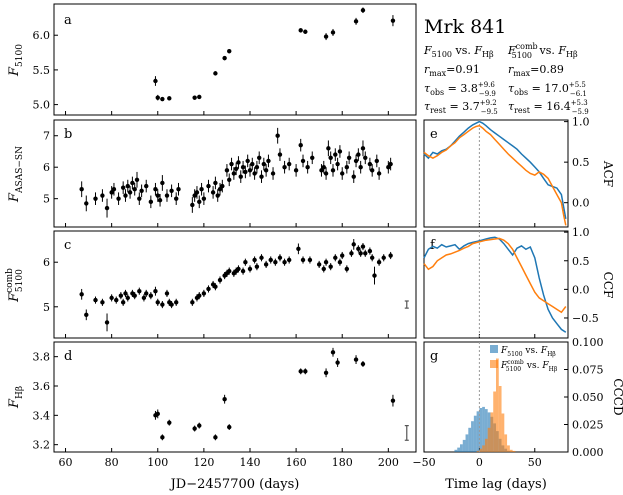  What do you see at coordinates (494, 364) in the screenshot?
I see `panel-g-legend-swatch` at bounding box center [494, 364].